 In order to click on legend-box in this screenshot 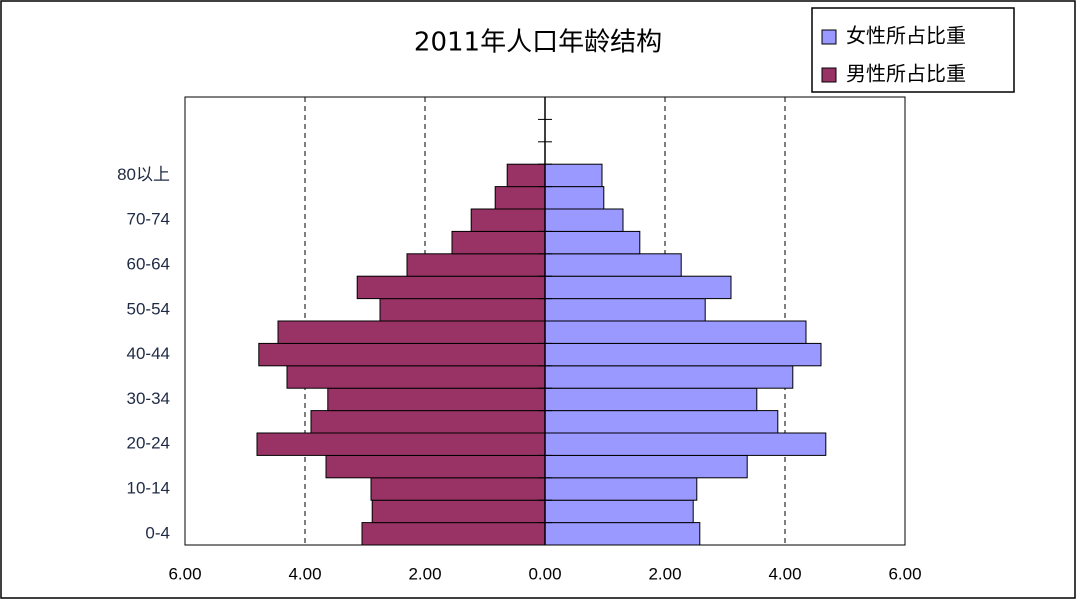, I will do `click(913, 50)`.